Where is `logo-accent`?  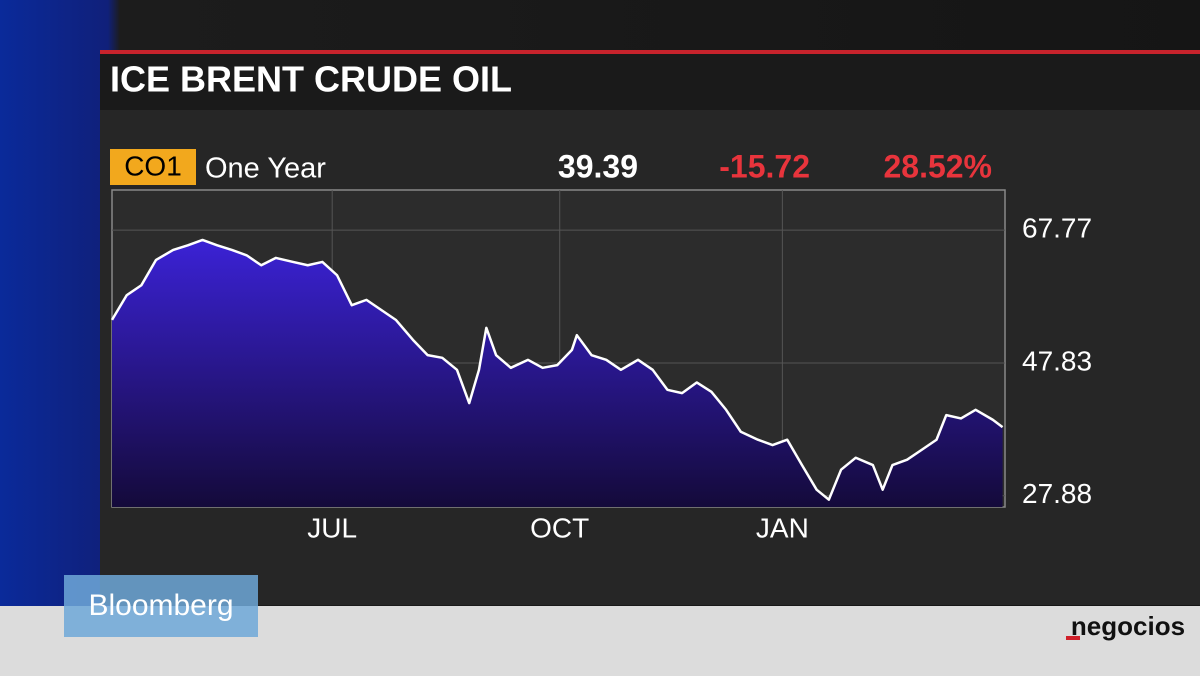
logo-accent is located at coordinates (1073, 638).